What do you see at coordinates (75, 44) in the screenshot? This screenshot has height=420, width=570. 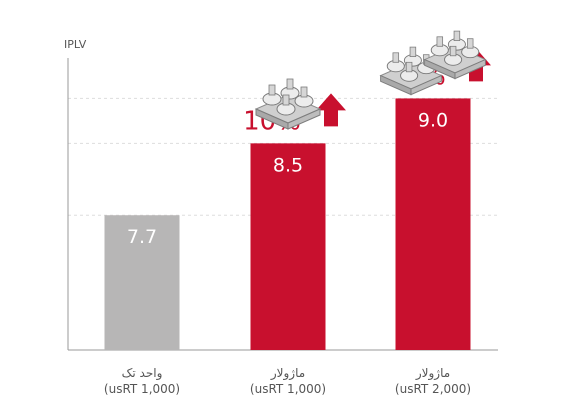 I see `y-axis-label: IPLV` at bounding box center [75, 44].